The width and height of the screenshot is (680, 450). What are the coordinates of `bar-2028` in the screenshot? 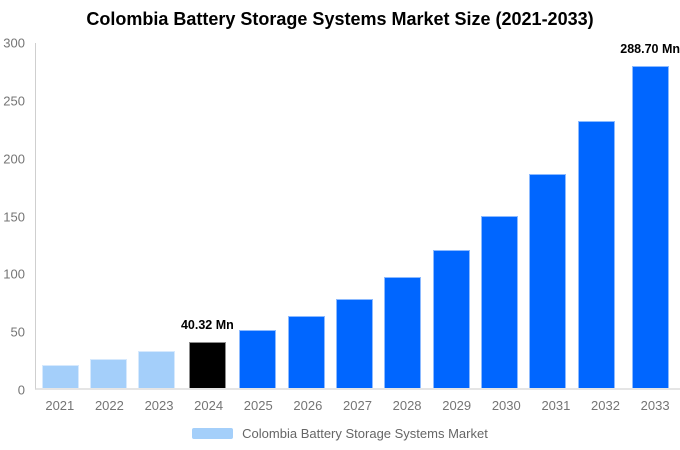 It's located at (403, 332).